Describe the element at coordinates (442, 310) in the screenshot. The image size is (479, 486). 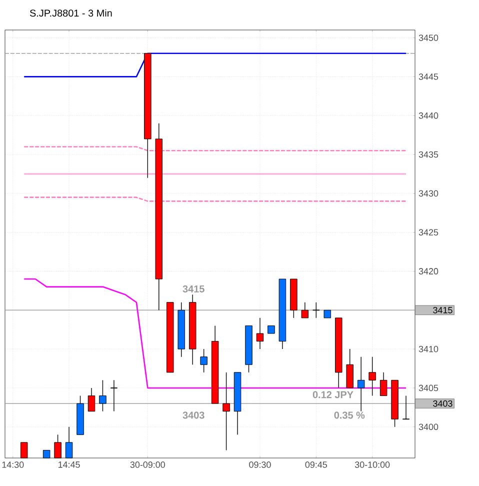
I see `ref-line-label: 3415` at that location.